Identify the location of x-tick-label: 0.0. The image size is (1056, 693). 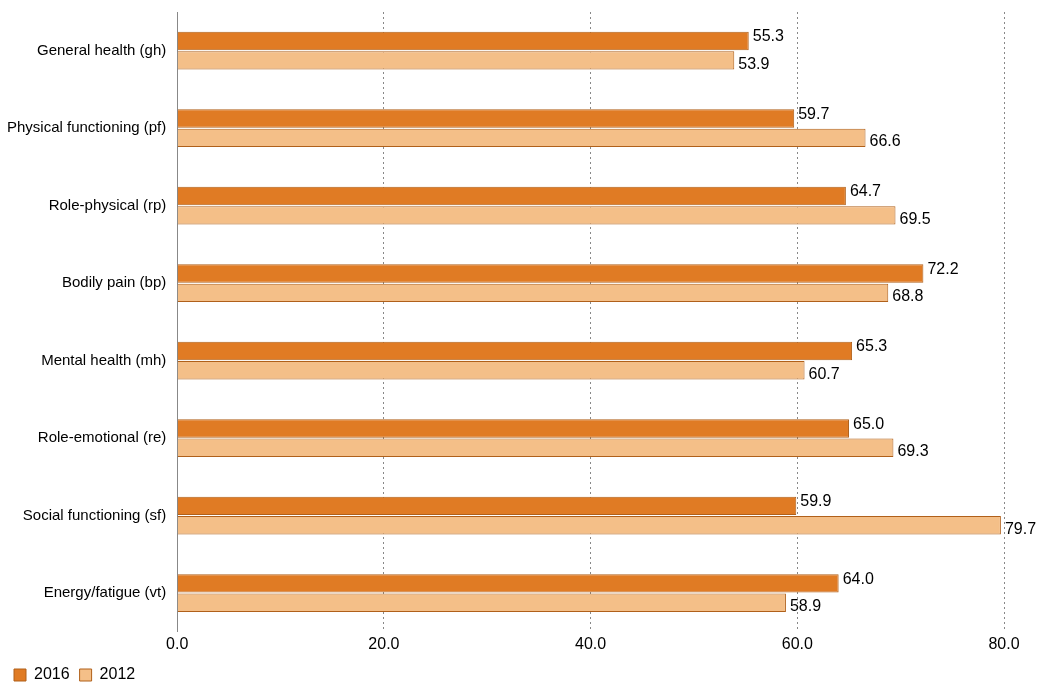
(177, 643).